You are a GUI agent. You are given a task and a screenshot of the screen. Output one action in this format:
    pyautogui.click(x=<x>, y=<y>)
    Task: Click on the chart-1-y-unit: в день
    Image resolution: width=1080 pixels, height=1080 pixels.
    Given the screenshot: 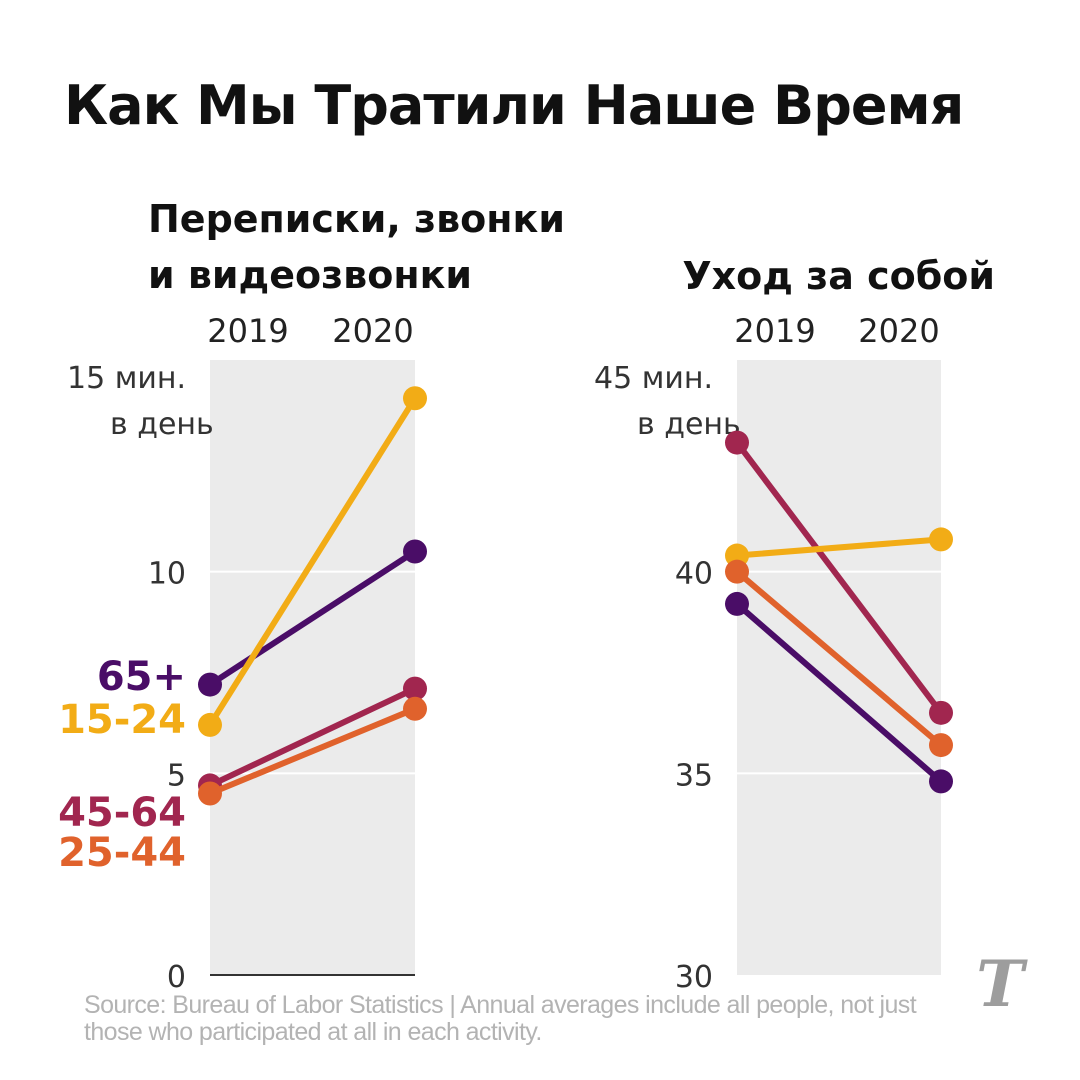 What is the action you would take?
    pyautogui.click(x=689, y=424)
    